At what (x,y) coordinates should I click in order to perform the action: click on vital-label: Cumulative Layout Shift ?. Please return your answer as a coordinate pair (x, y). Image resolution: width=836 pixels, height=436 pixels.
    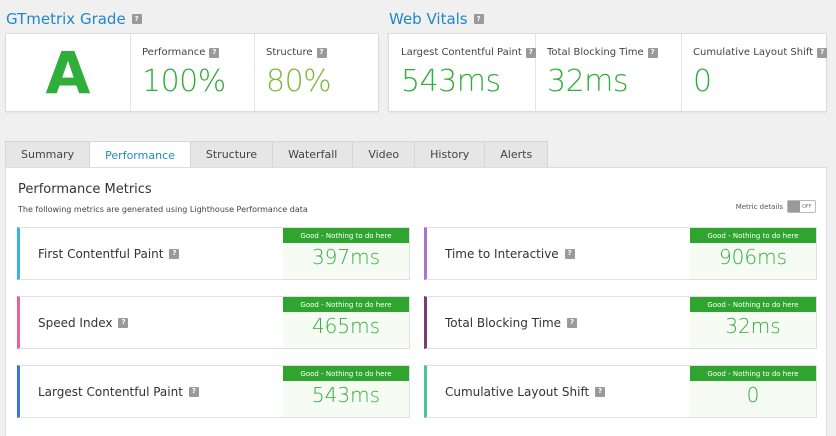
    Looking at the image, I should click on (760, 52).